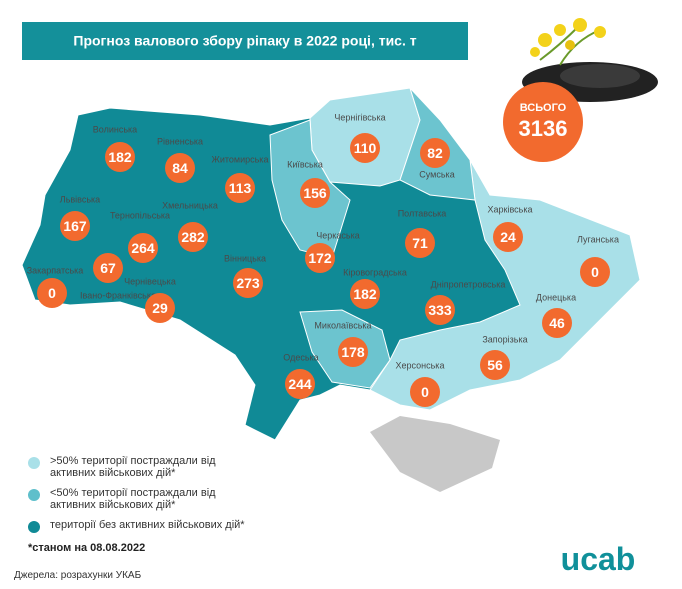 This screenshot has height=589, width=682. What do you see at coordinates (118, 295) in the screenshot?
I see `region-name: Івано-Франківська` at bounding box center [118, 295].